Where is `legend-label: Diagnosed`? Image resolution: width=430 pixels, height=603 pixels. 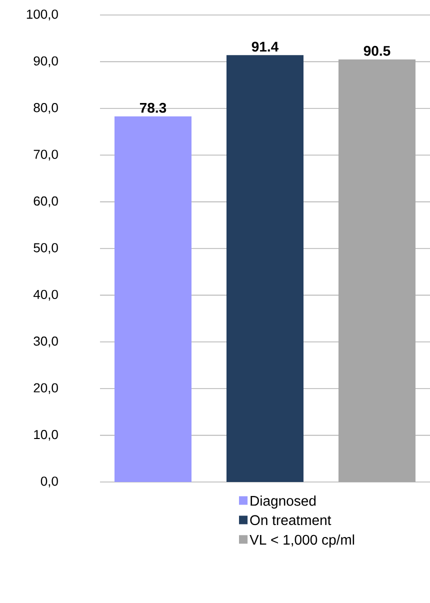 legend-label: Diagnosed is located at coordinates (283, 502).